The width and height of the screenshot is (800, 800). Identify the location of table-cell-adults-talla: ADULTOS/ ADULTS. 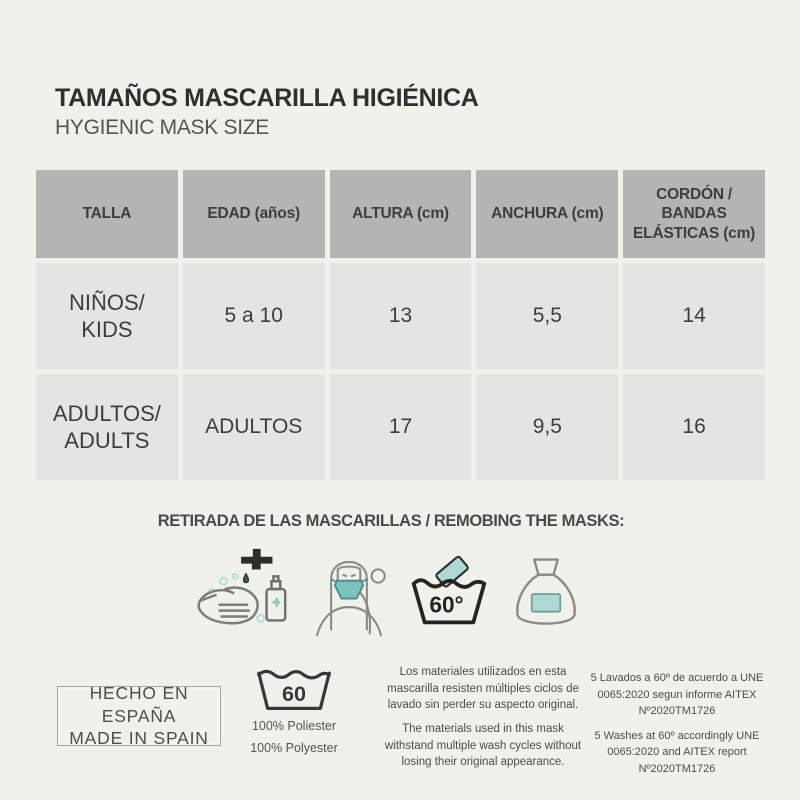
(107, 427).